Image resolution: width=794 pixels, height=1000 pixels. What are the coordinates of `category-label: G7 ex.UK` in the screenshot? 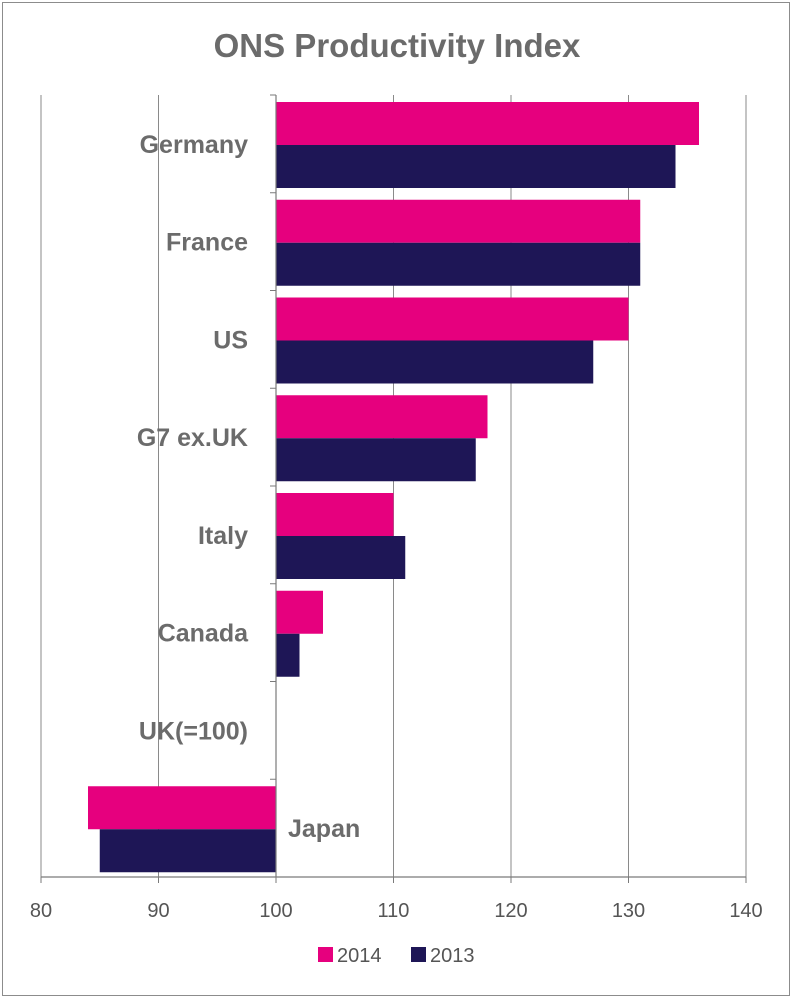 It's located at (192, 438).